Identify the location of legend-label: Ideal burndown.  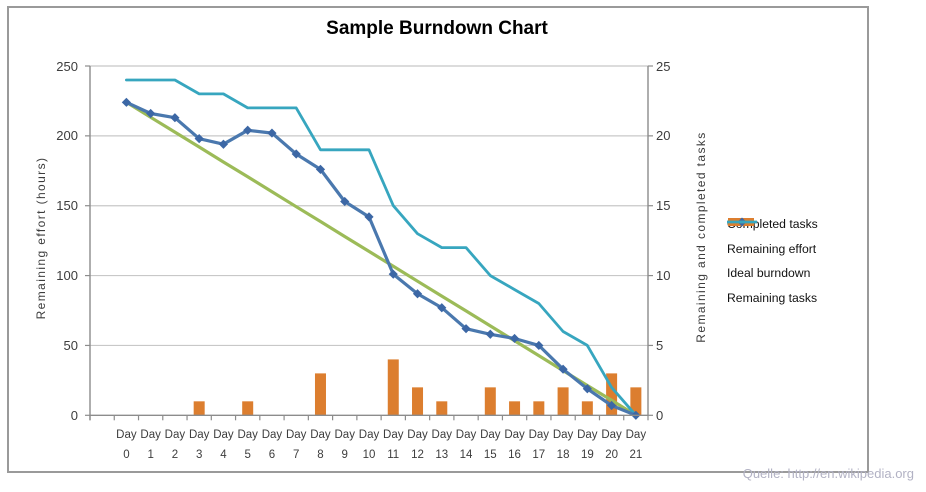
(769, 273).